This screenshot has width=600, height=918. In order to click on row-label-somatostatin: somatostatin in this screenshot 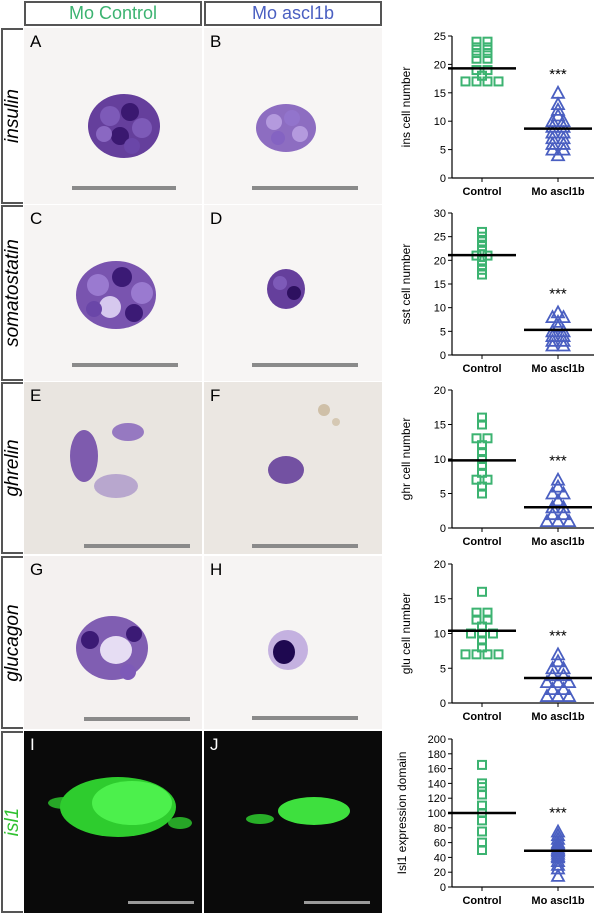, I will do `click(12, 293)`.